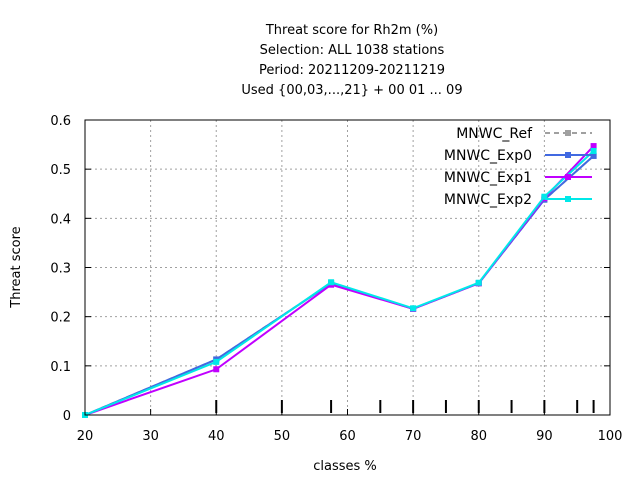 Image resolution: width=640 pixels, height=480 pixels. I want to click on legend-label: MNWC_Ref, so click(494, 134).